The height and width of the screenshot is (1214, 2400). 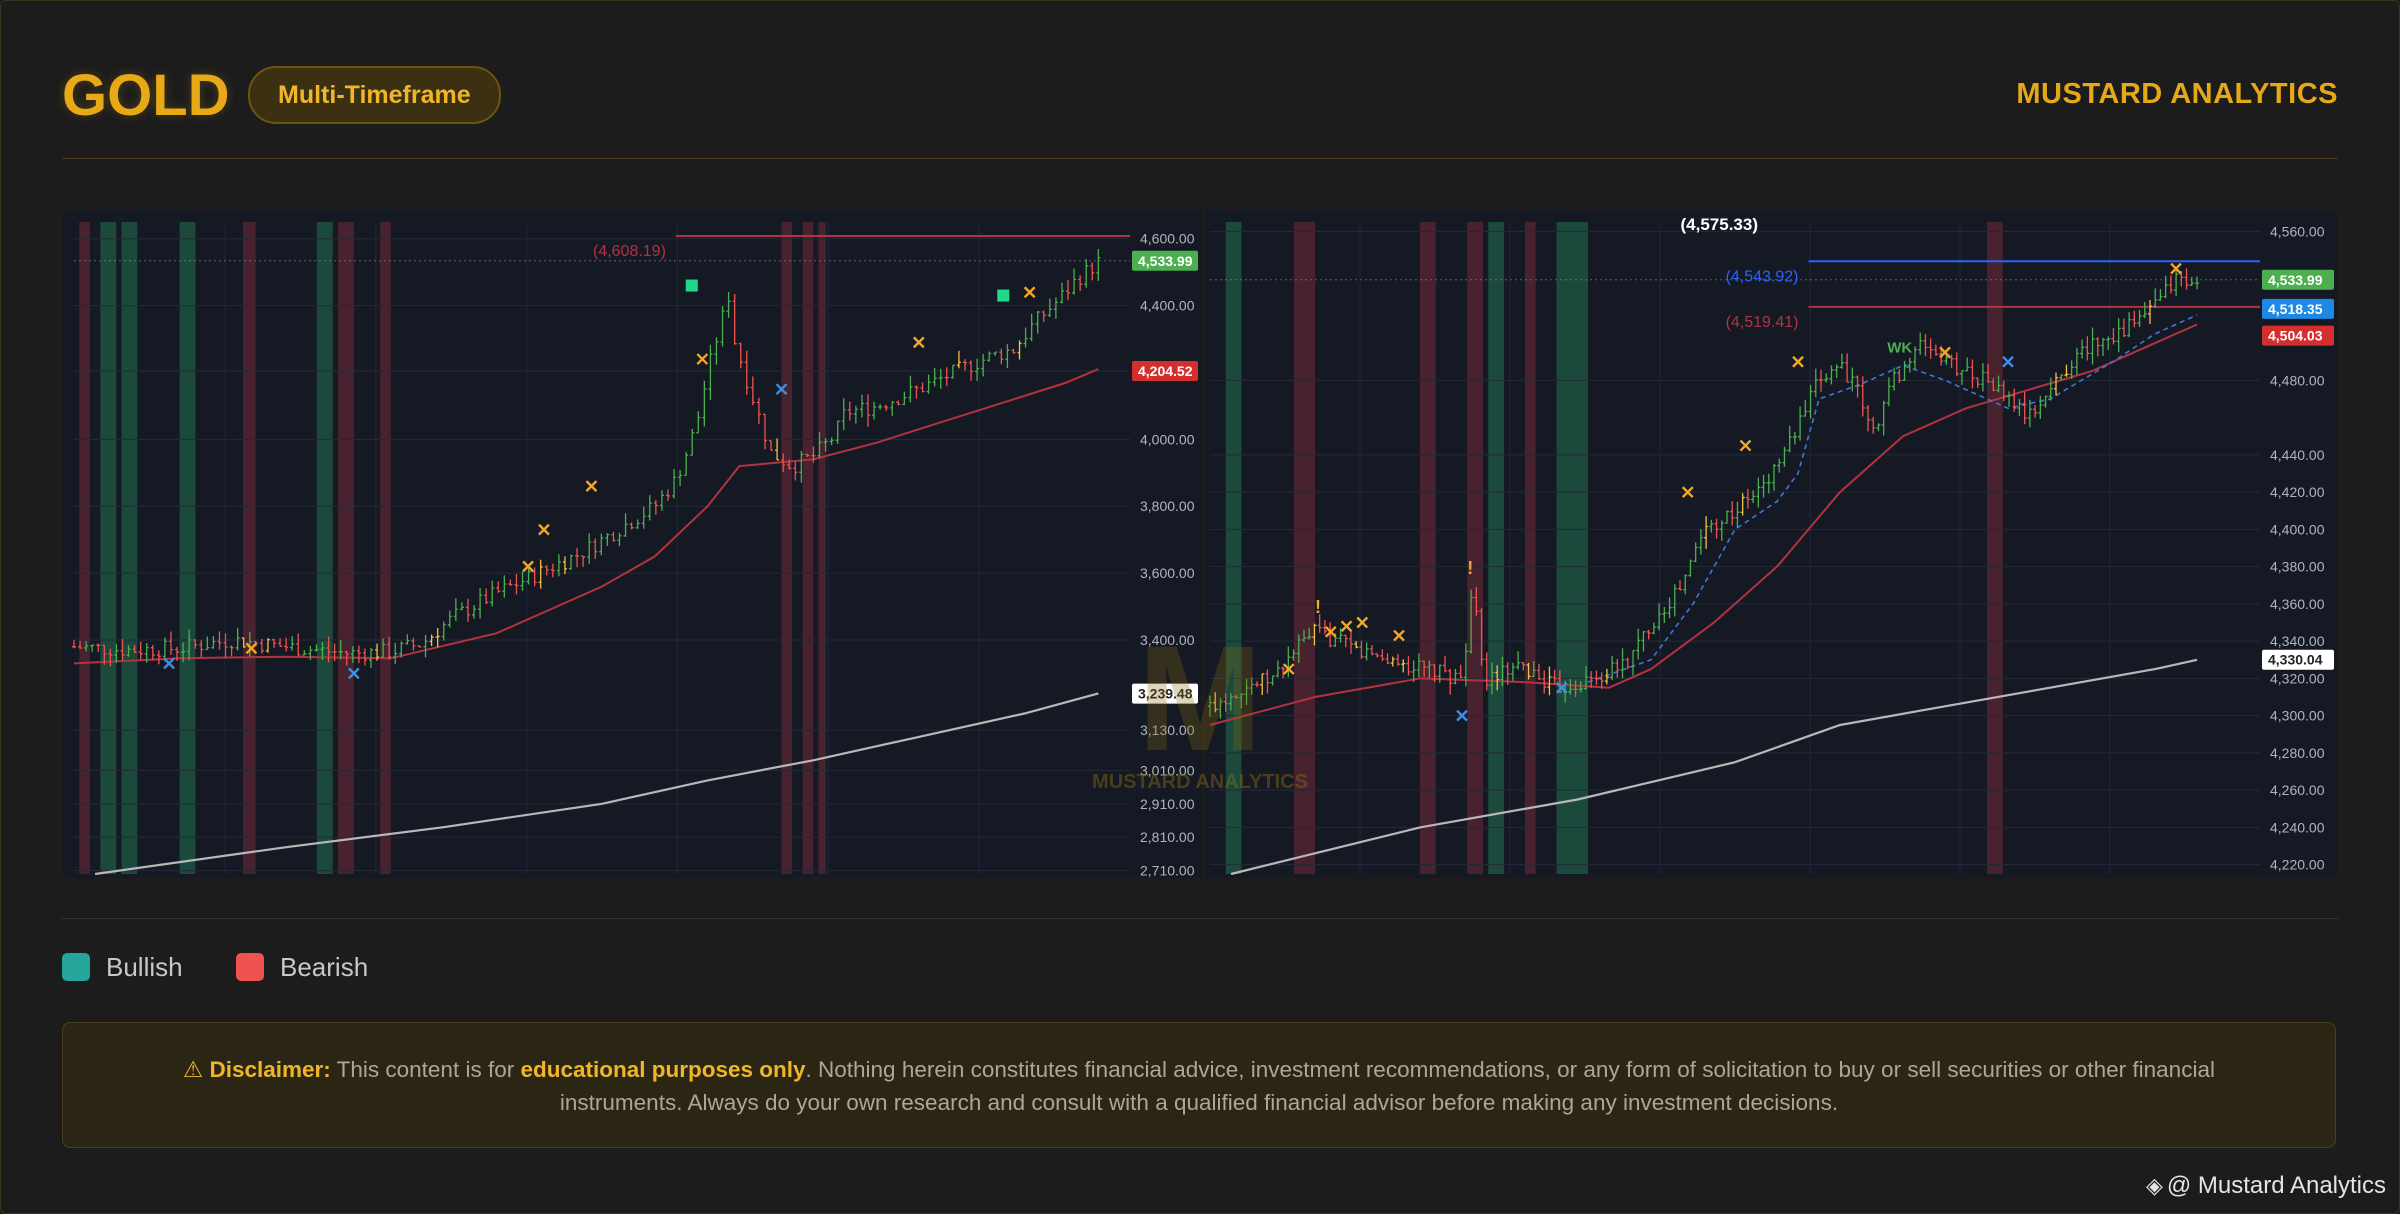 I want to click on legend-label-bullish: Bullish, so click(x=144, y=967).